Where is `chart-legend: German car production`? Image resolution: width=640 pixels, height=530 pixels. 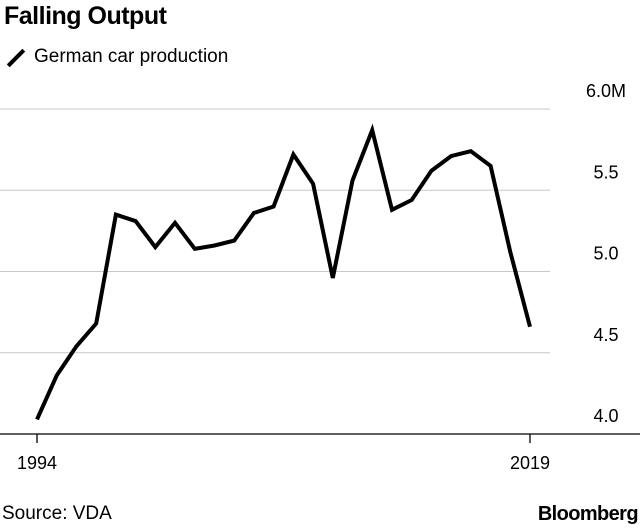 chart-legend: German car production is located at coordinates (116, 57).